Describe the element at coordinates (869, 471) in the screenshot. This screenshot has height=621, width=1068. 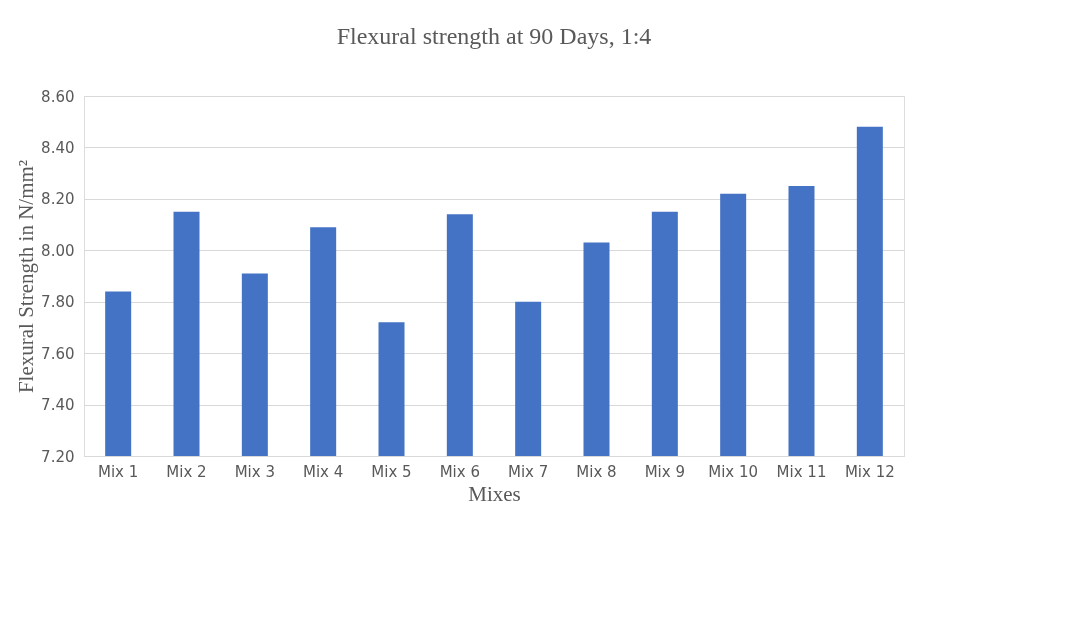
I see `x-tick-label: Mix 12` at that location.